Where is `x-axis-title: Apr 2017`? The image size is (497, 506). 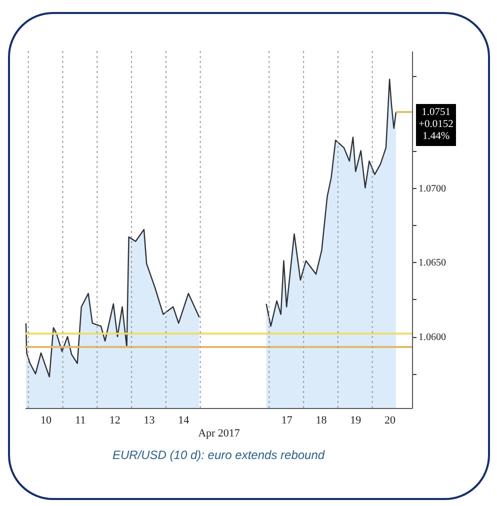 x-axis-title: Apr 2017 is located at coordinates (219, 434).